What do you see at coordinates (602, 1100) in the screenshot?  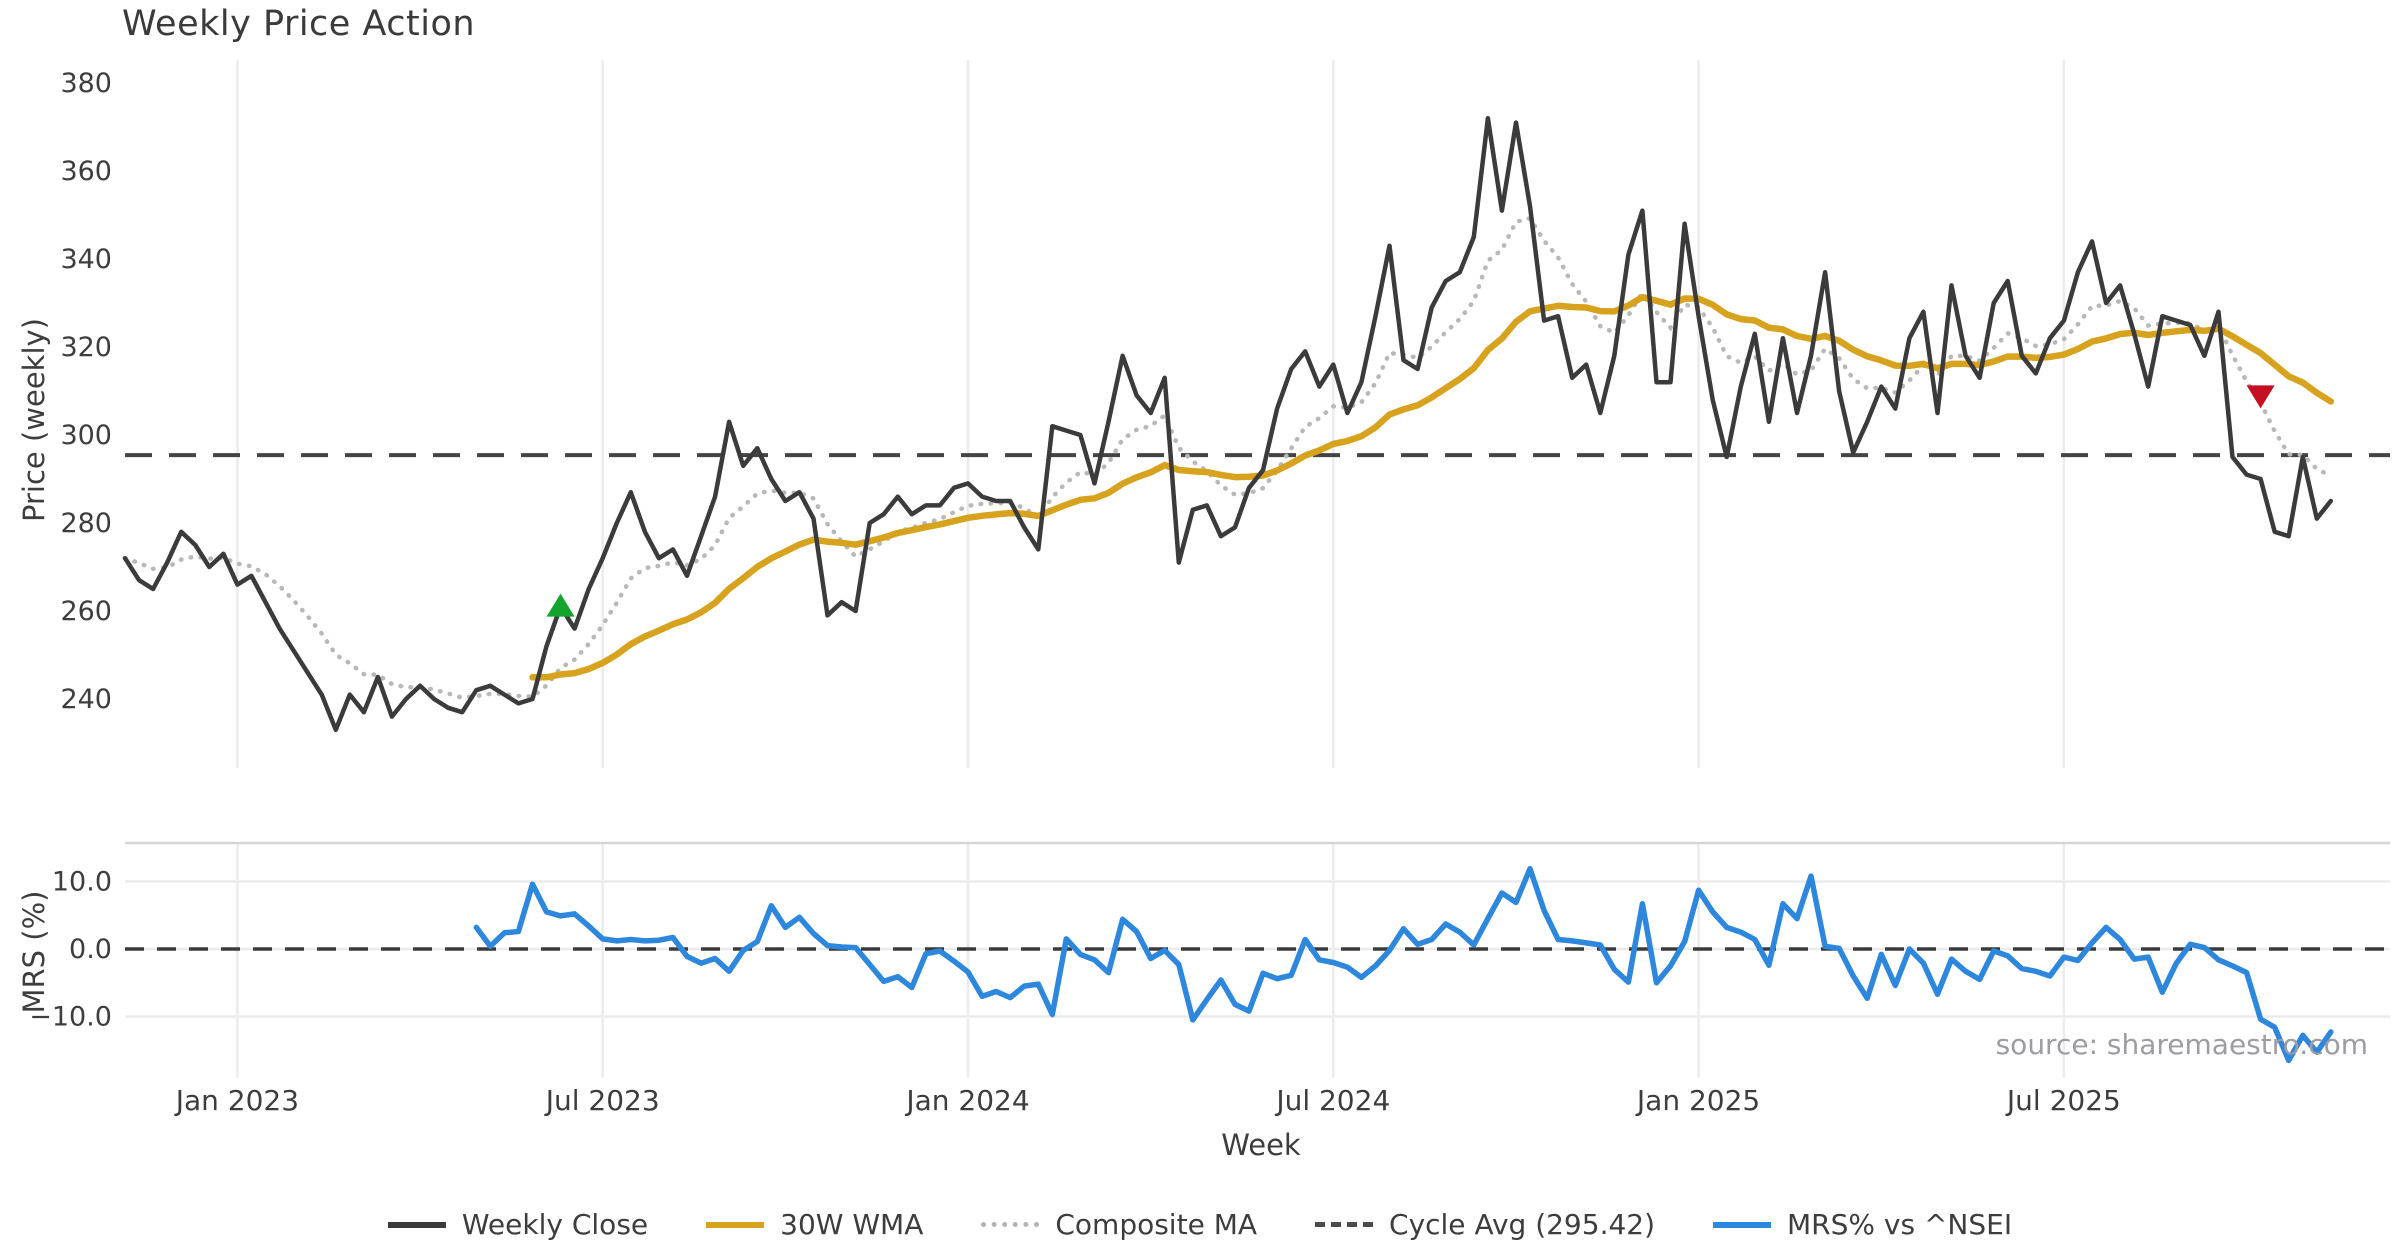 I see `x-tick-label: Jul 2023` at bounding box center [602, 1100].